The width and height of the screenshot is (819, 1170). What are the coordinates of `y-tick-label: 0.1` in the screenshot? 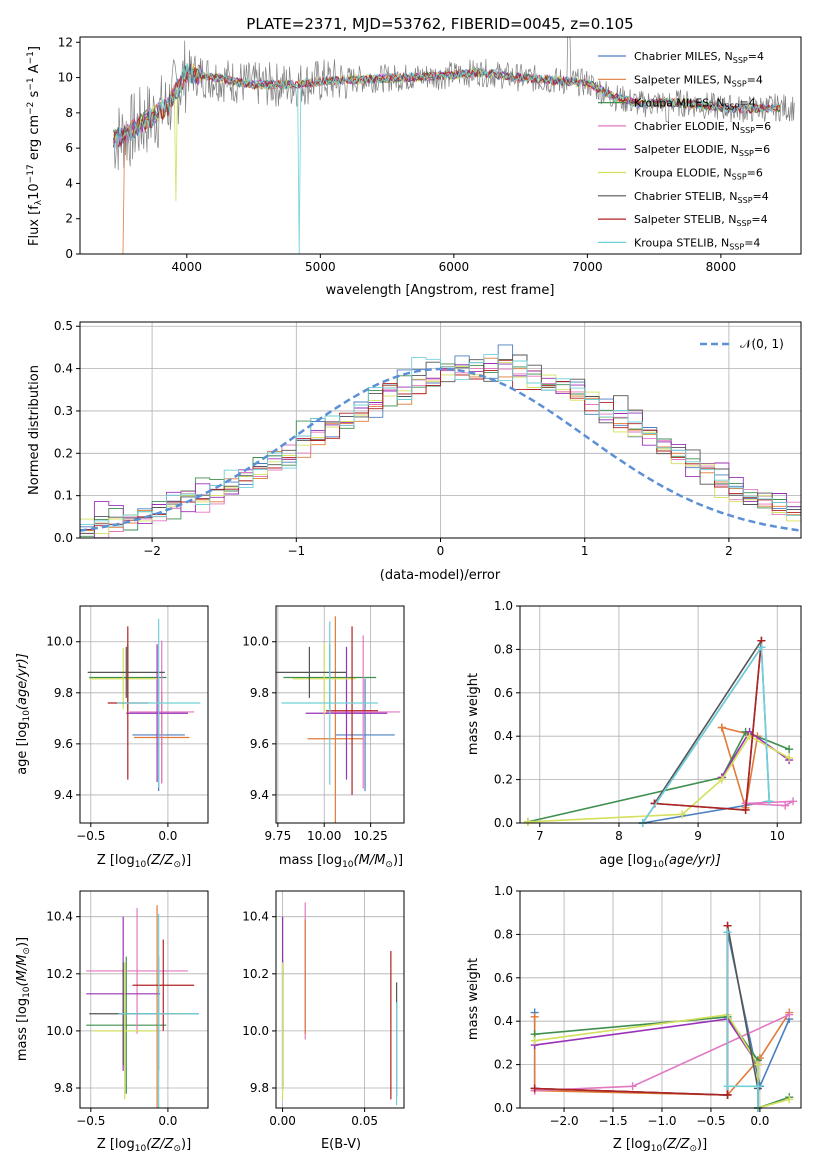 It's located at (63, 496).